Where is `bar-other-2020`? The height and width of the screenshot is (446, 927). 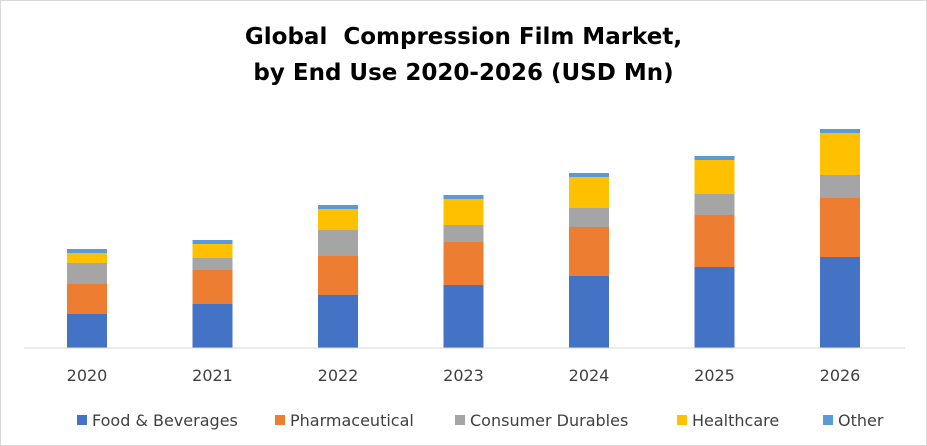
bar-other-2020 is located at coordinates (87, 251).